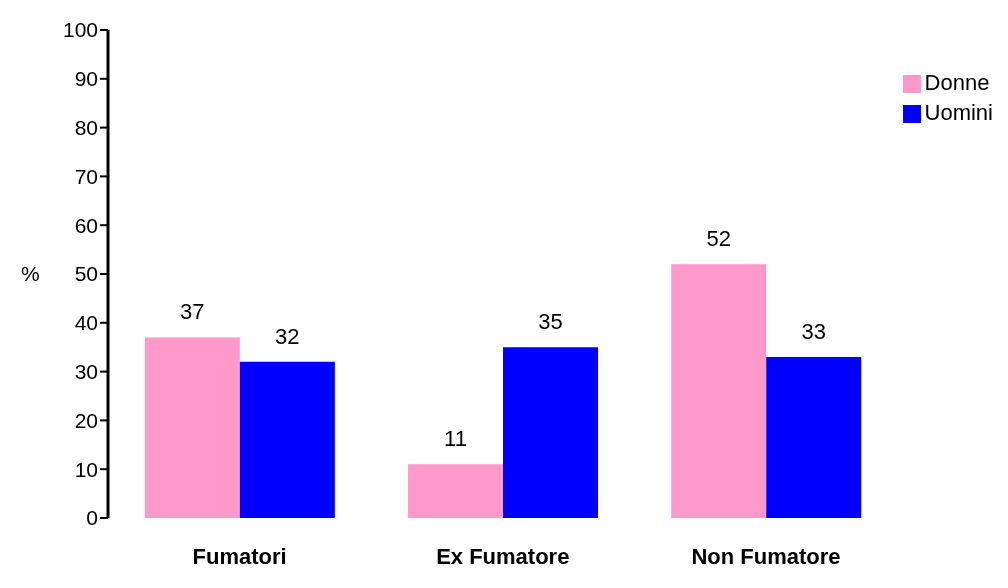 The height and width of the screenshot is (588, 1008). What do you see at coordinates (718, 239) in the screenshot?
I see `data-label: 52` at bounding box center [718, 239].